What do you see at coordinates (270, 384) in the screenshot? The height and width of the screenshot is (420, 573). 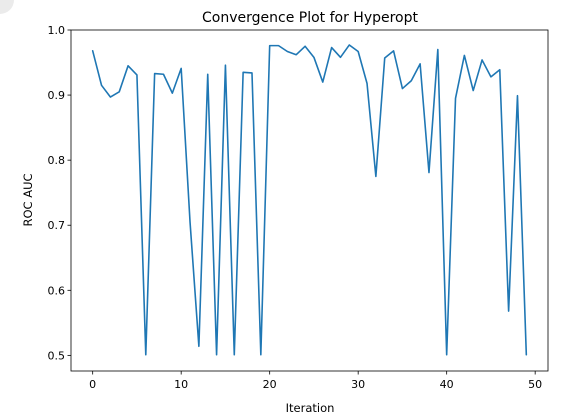 I see `x-tick-label: 20` at bounding box center [270, 384].